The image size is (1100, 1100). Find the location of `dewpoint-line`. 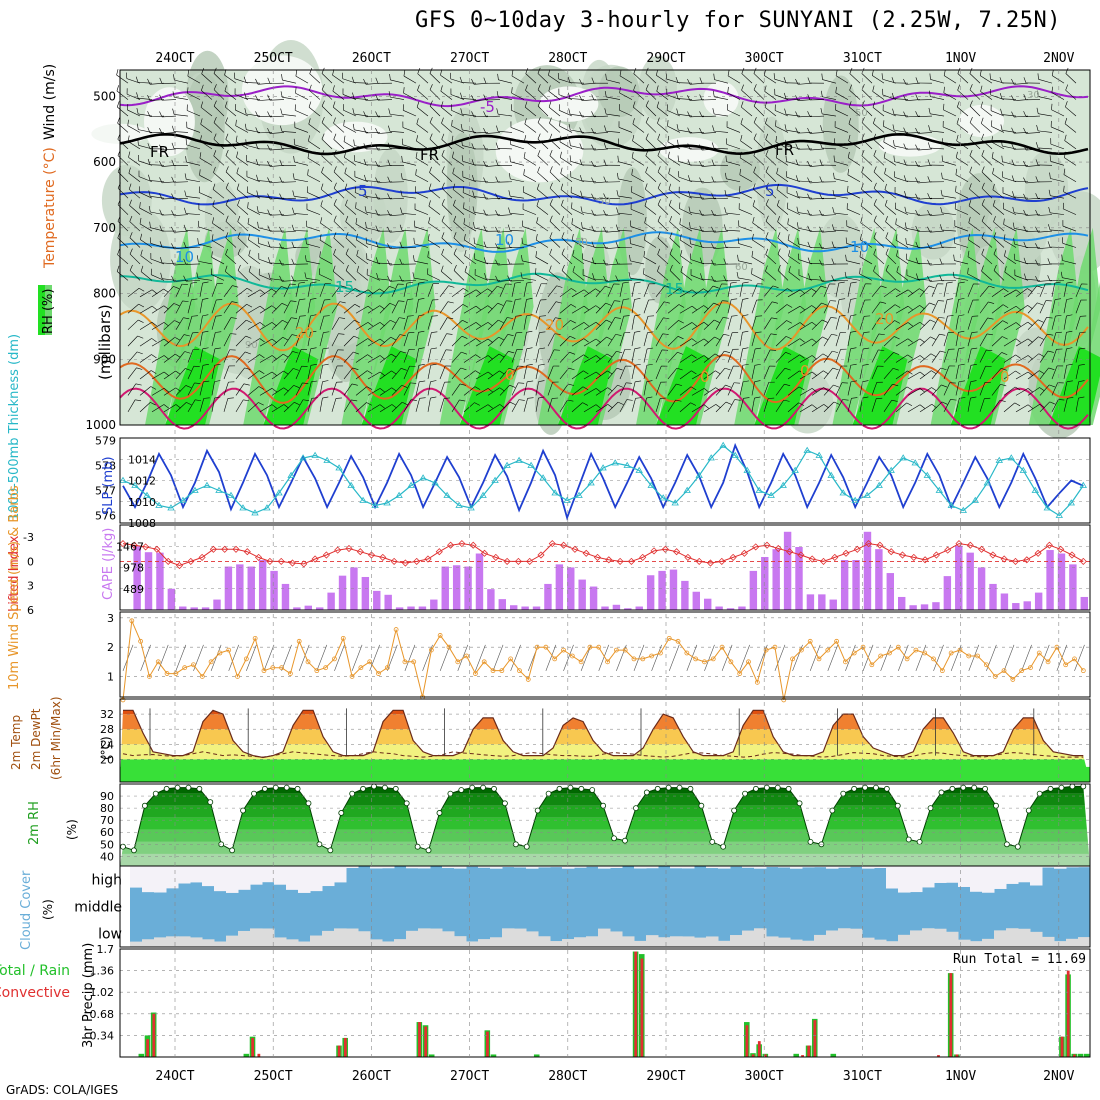

dewpoint-line is located at coordinates (603, 754).